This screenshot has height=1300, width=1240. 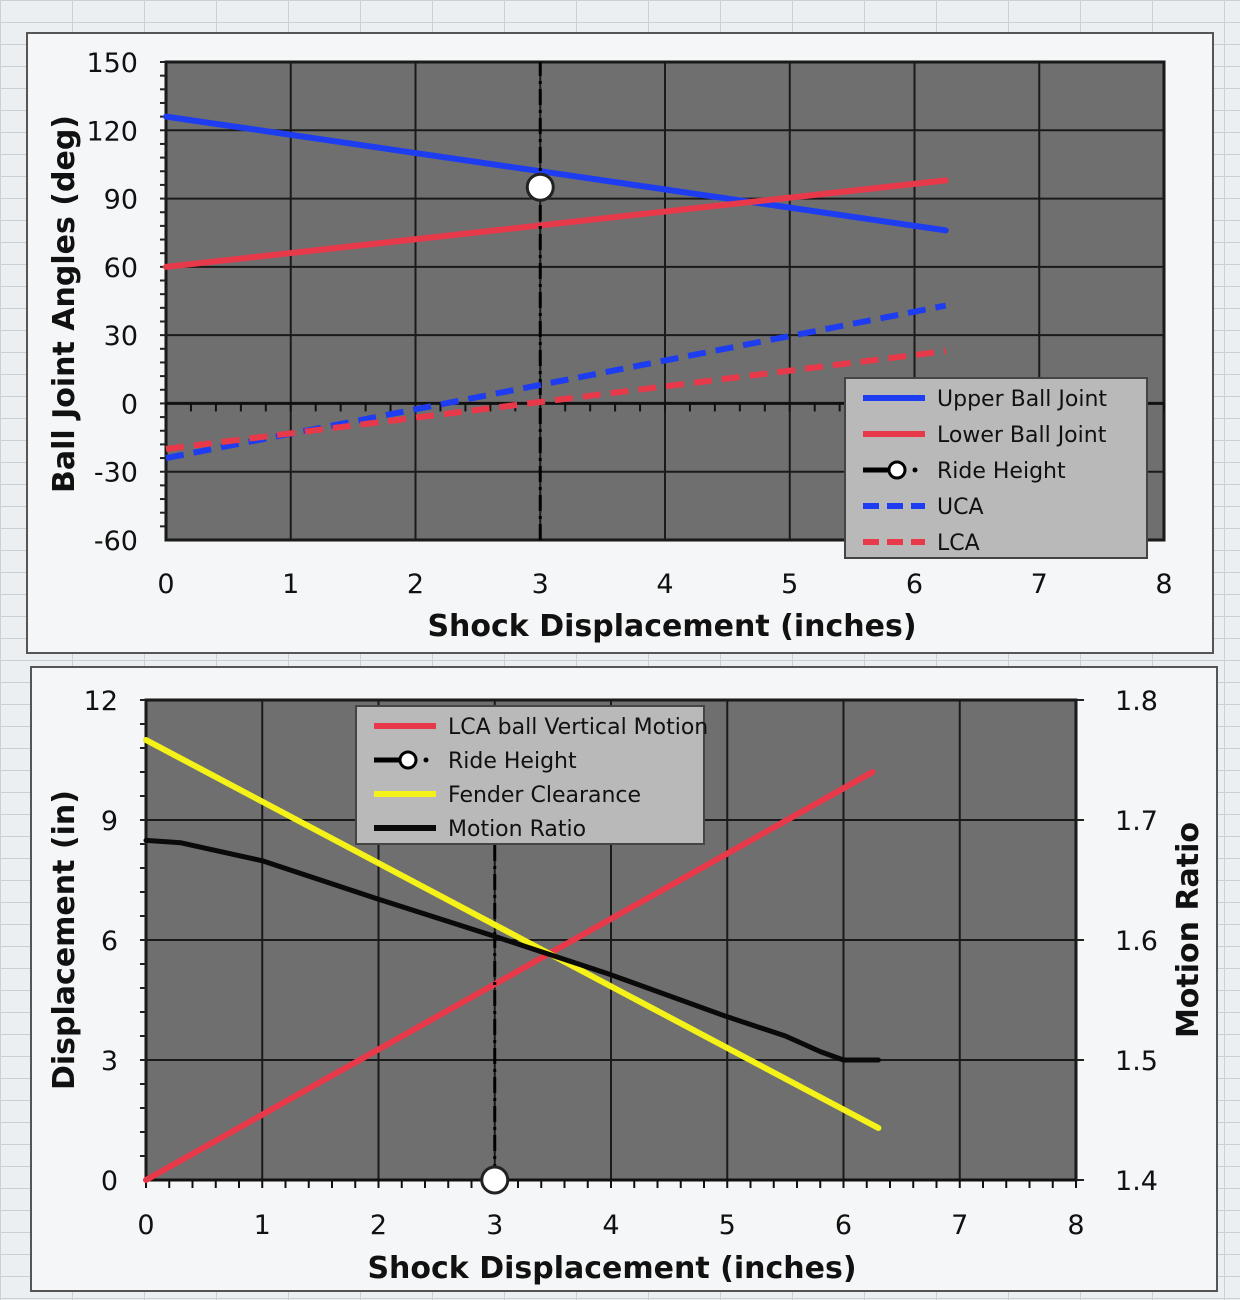 What do you see at coordinates (1136, 1061) in the screenshot?
I see `y2-tick-label: 1.5` at bounding box center [1136, 1061].